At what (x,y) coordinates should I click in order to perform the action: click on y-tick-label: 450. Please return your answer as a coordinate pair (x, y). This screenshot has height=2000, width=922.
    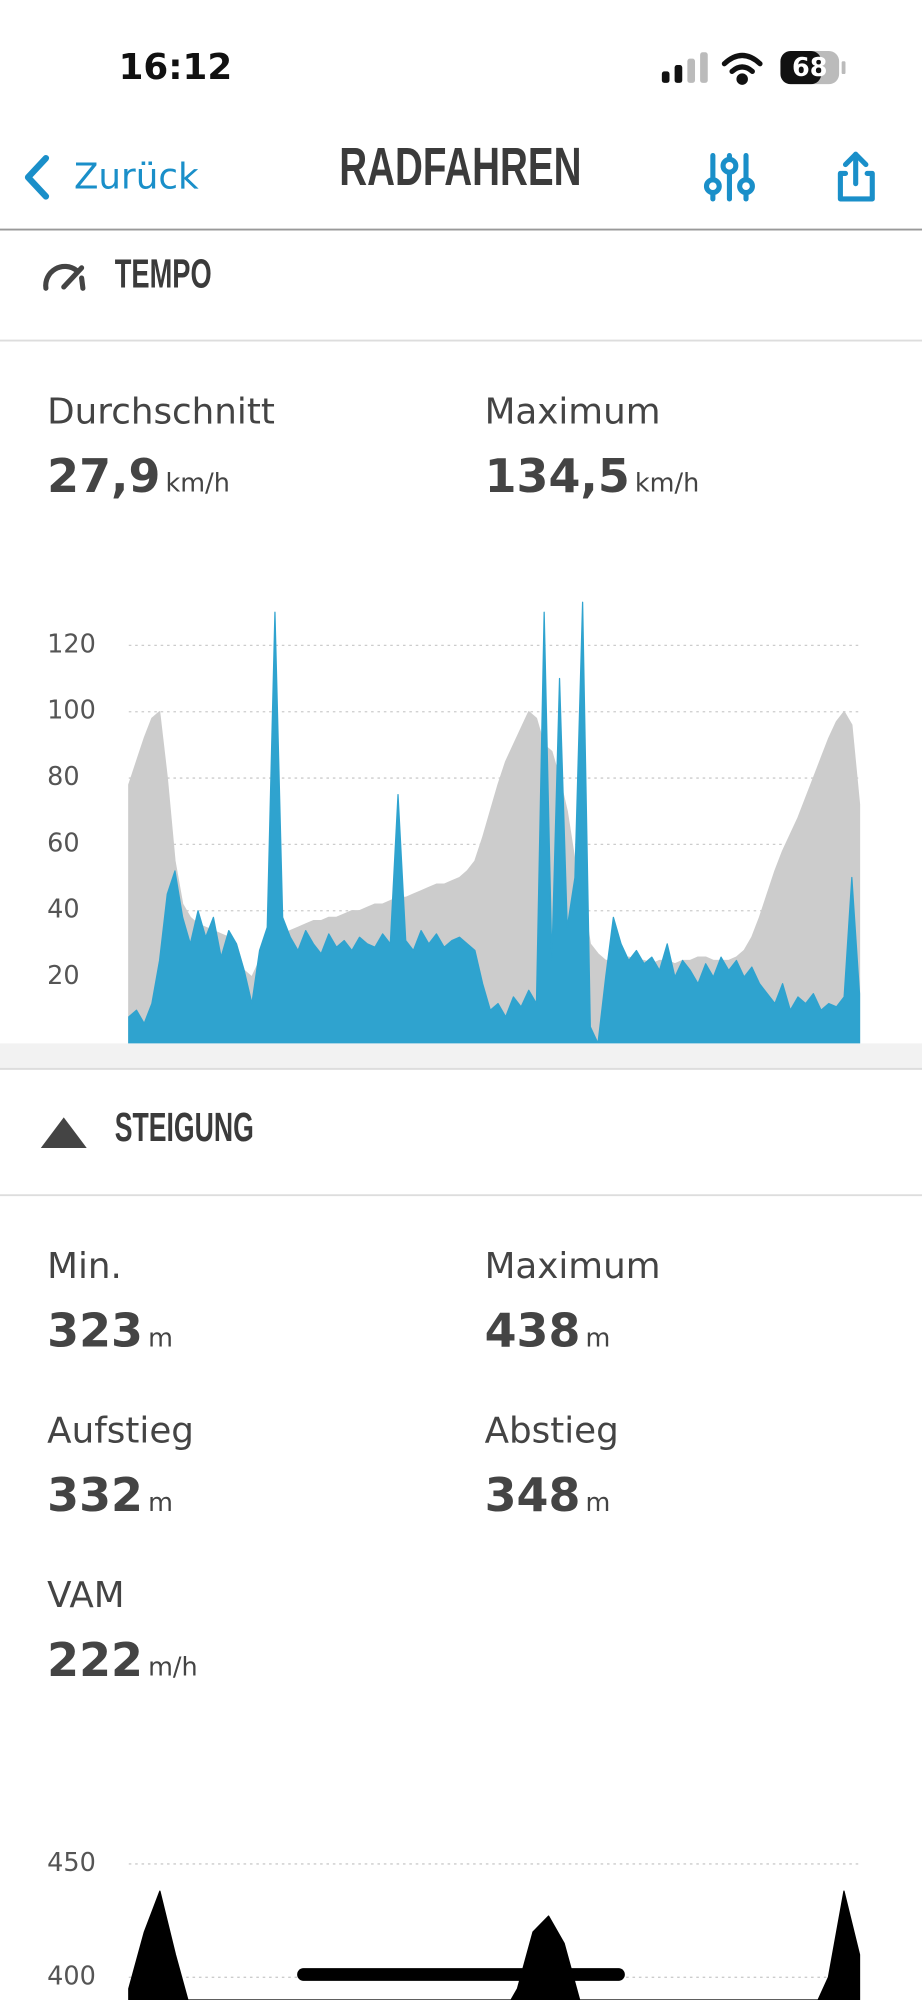
    Looking at the image, I should click on (71, 1863).